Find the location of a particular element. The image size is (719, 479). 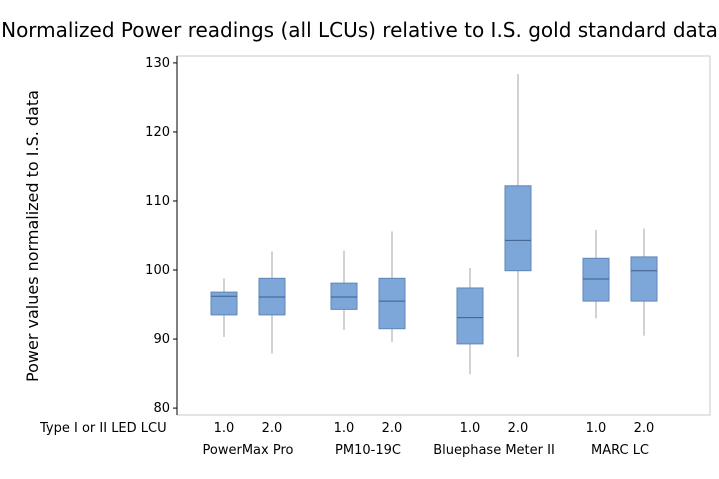

y-tick-label: 110 is located at coordinates (157, 201).